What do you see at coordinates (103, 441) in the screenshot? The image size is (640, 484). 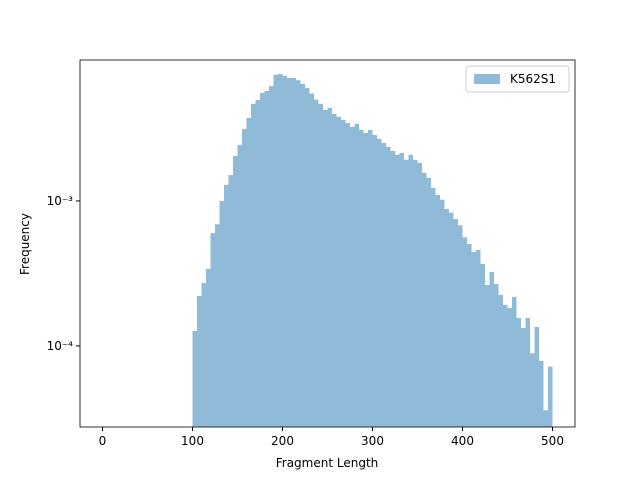 I see `x-tick-label: 0` at bounding box center [103, 441].